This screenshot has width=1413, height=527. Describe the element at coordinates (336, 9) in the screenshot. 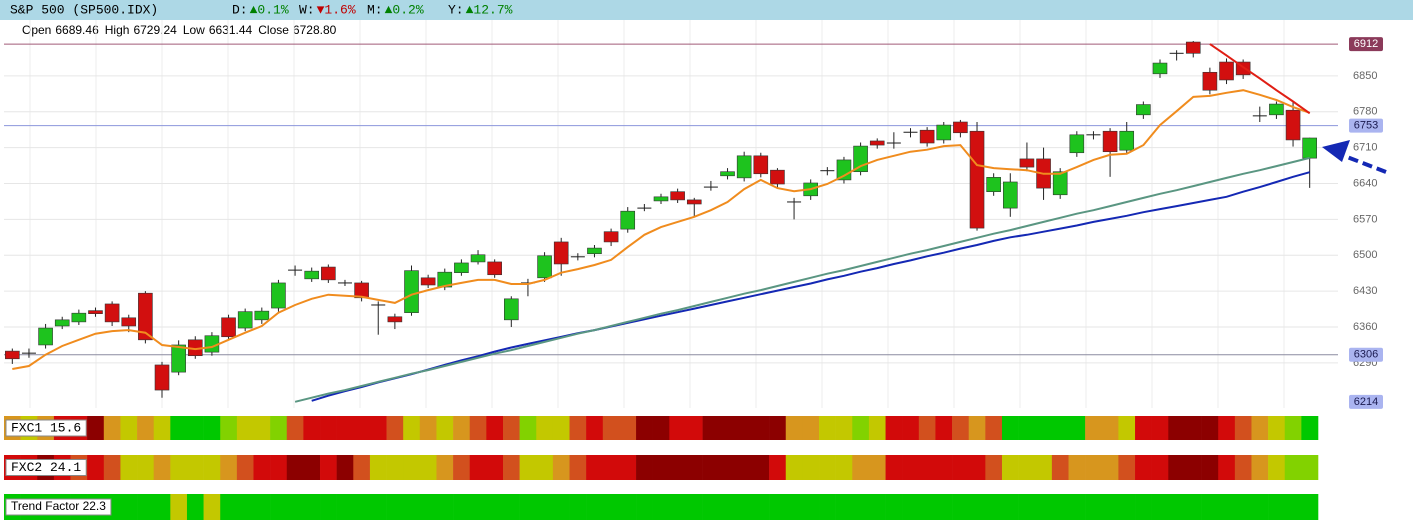

I see `change-value: ▼1.6%` at that location.